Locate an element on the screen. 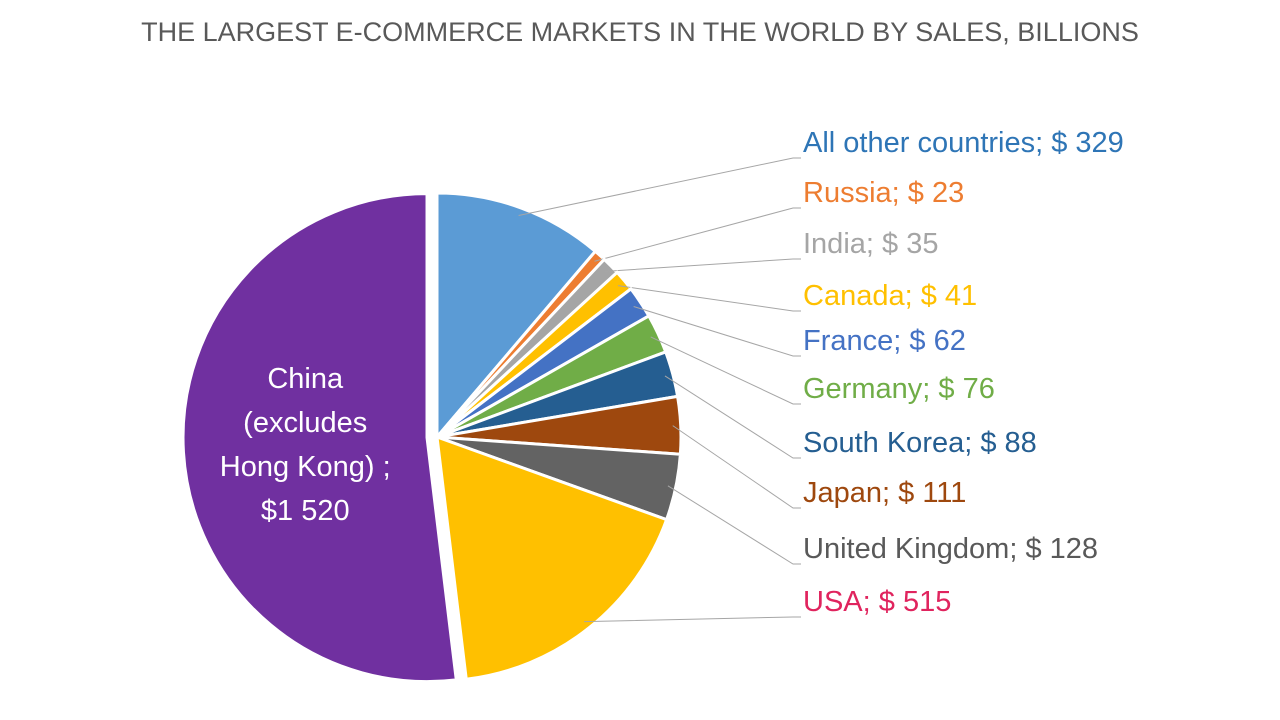  data-label: United Kingdom; $ 128 is located at coordinates (950, 549).